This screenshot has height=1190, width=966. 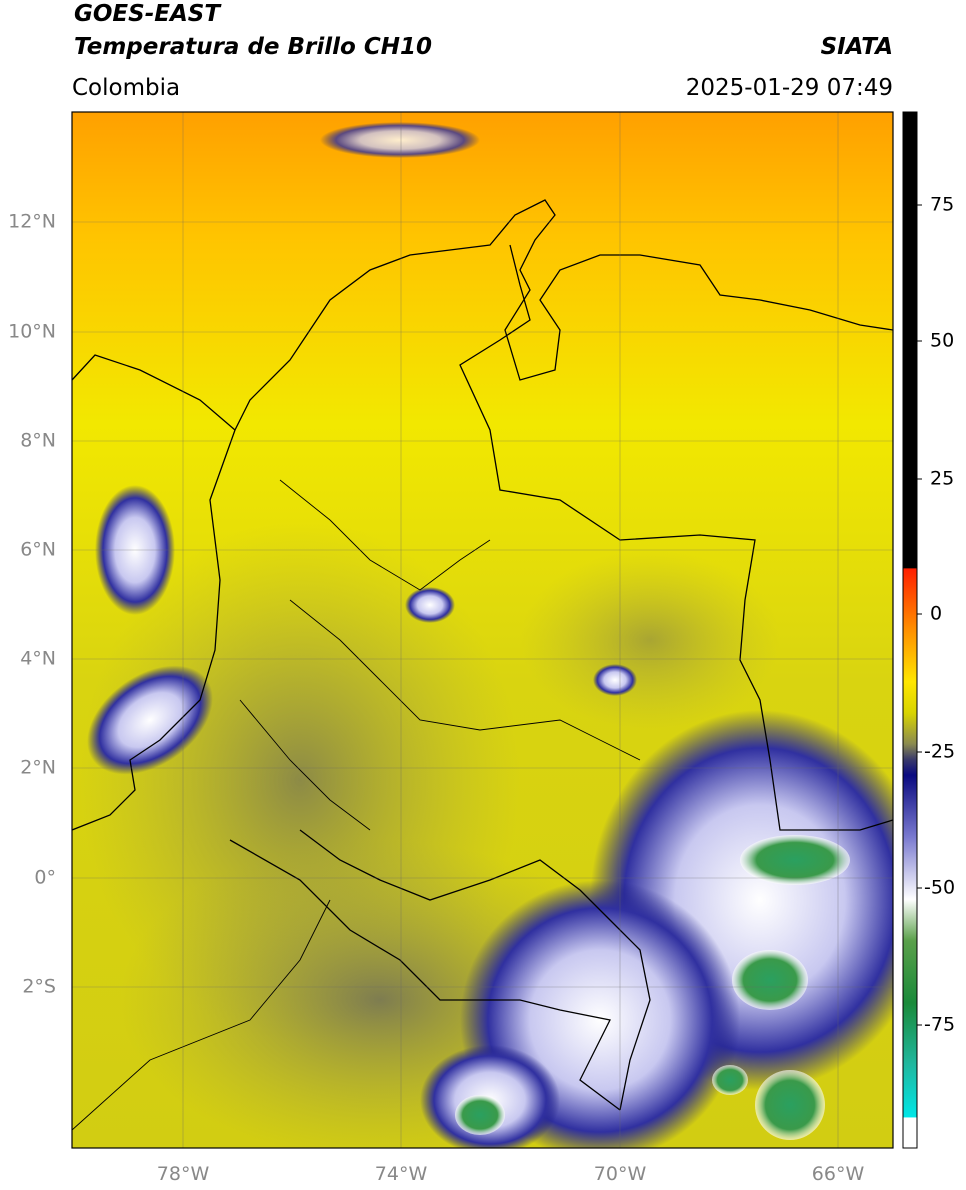 I want to click on department-border, so click(x=440, y=655).